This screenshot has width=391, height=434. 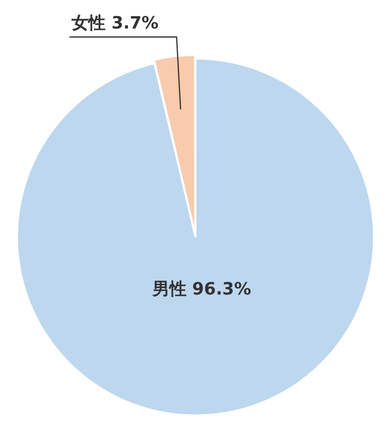 What do you see at coordinates (114, 23) in the screenshot?
I see `slice-label: 女性 3.7%` at bounding box center [114, 23].